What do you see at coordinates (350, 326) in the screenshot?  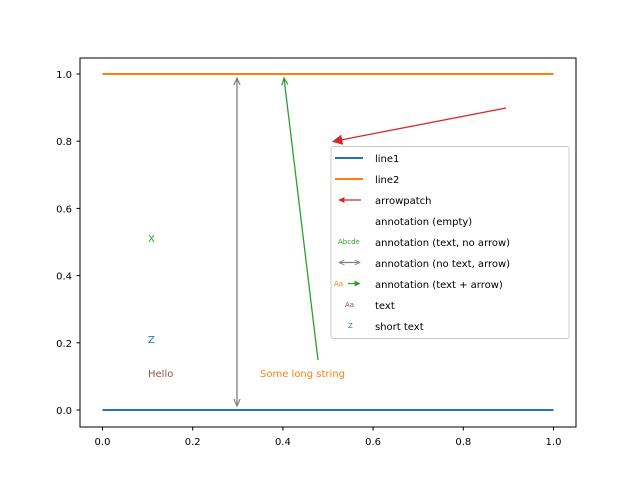 I see `legend-z-handle: Z` at bounding box center [350, 326].